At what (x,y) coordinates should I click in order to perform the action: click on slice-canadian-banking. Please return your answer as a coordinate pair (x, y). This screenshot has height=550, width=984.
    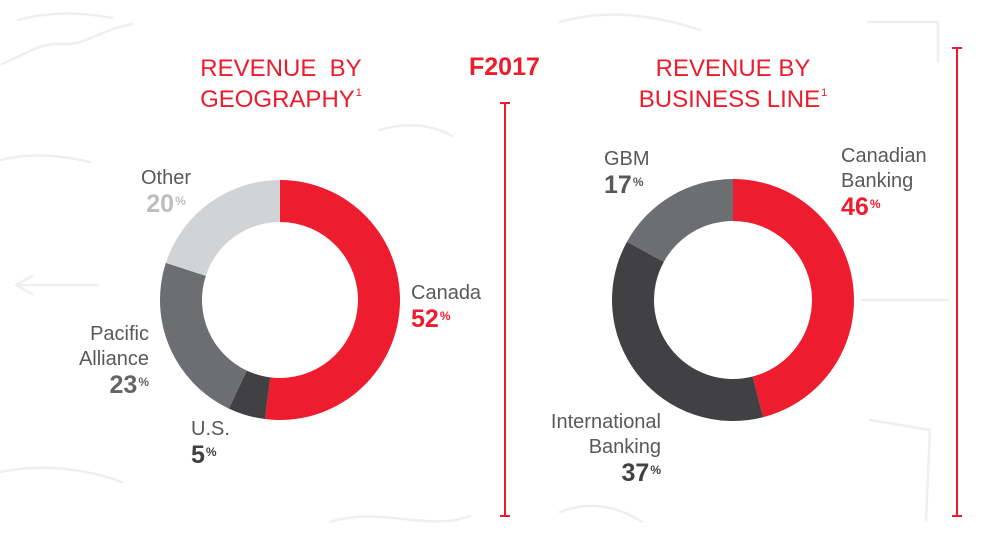
    Looking at the image, I should click on (793, 298).